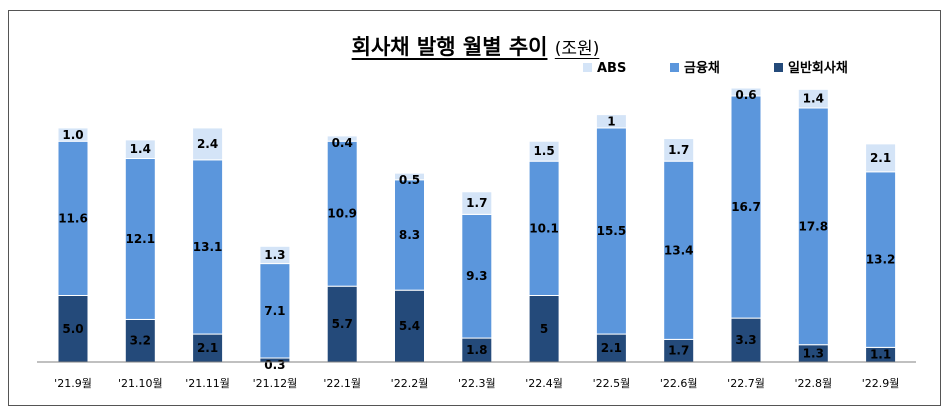 This screenshot has width=951, height=419. I want to click on x-tick-label-1: '21.10월, so click(140, 383).